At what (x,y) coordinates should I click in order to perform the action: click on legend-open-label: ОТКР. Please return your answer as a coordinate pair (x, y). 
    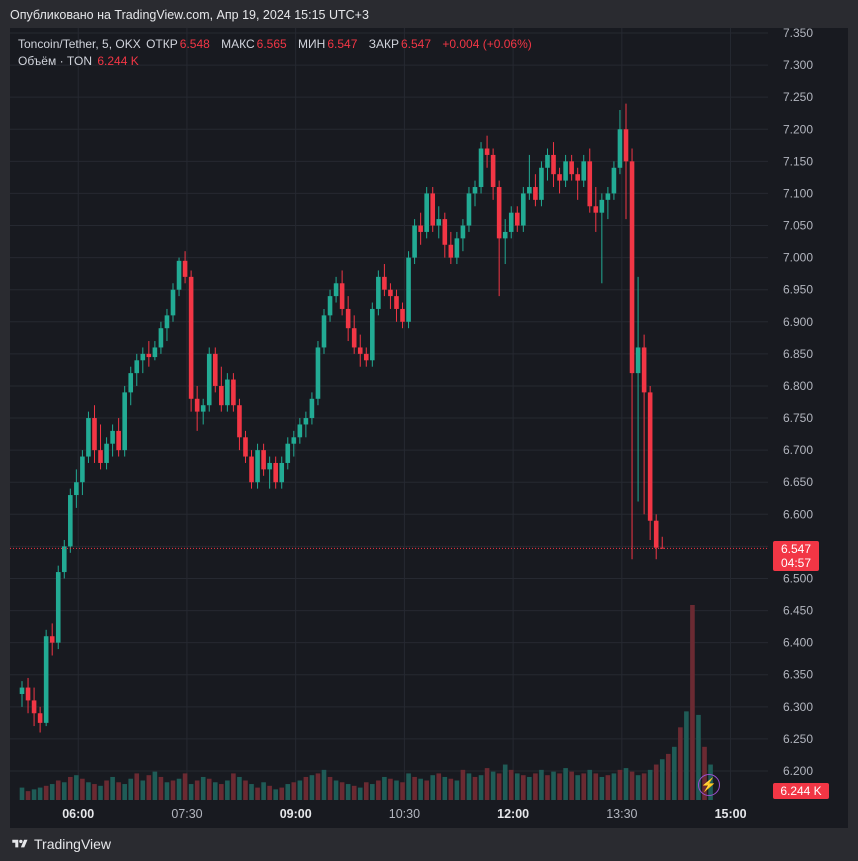
    Looking at the image, I should click on (162, 44).